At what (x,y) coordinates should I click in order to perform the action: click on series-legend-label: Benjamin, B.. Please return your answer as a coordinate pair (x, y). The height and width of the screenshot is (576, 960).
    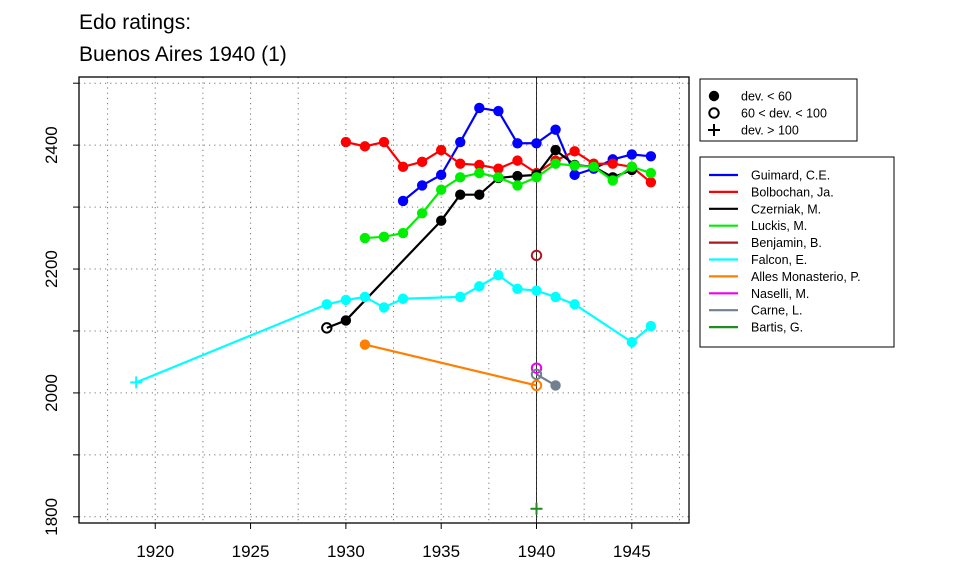
    Looking at the image, I should click on (786, 243).